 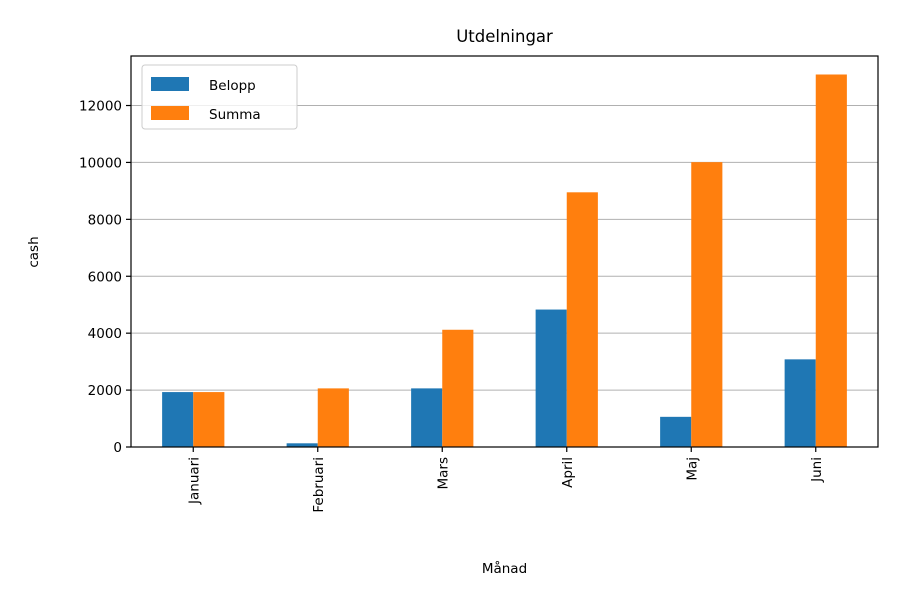 I want to click on x-tick-label: Januari, so click(x=194, y=481).